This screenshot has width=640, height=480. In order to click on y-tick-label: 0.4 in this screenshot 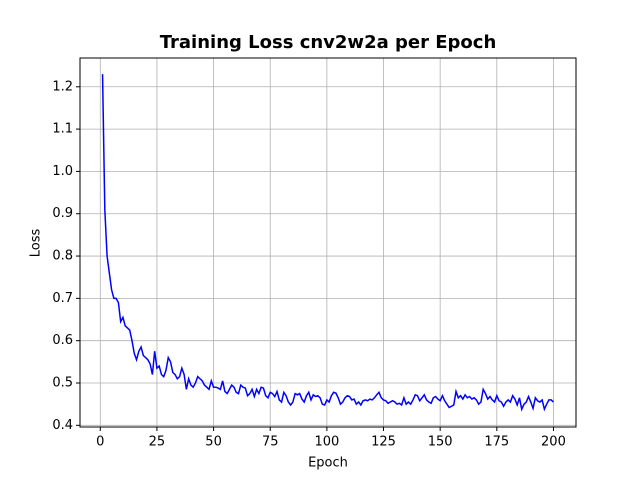, I will do `click(62, 425)`.